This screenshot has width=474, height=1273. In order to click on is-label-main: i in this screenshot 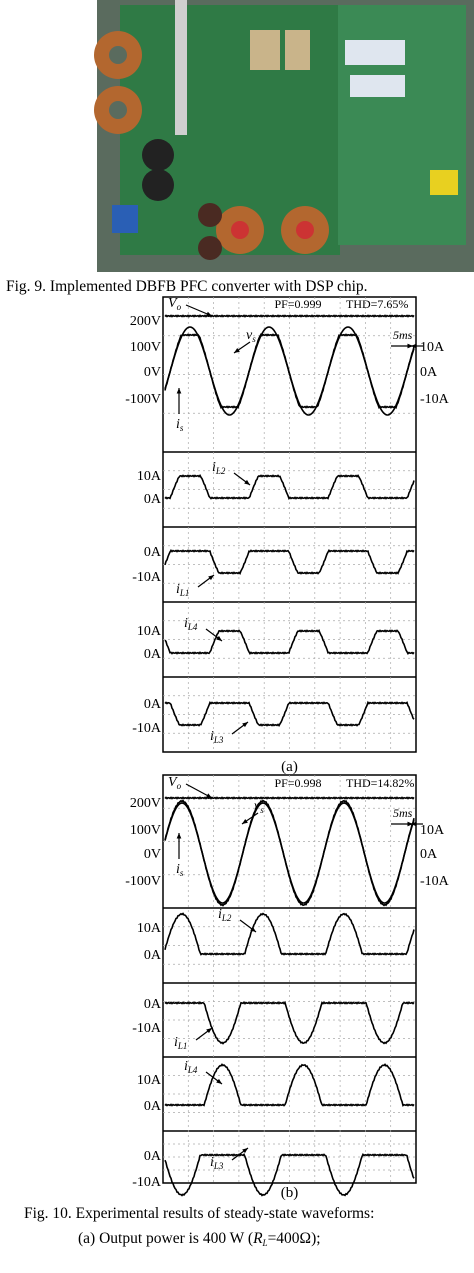, I will do `click(178, 869)`.